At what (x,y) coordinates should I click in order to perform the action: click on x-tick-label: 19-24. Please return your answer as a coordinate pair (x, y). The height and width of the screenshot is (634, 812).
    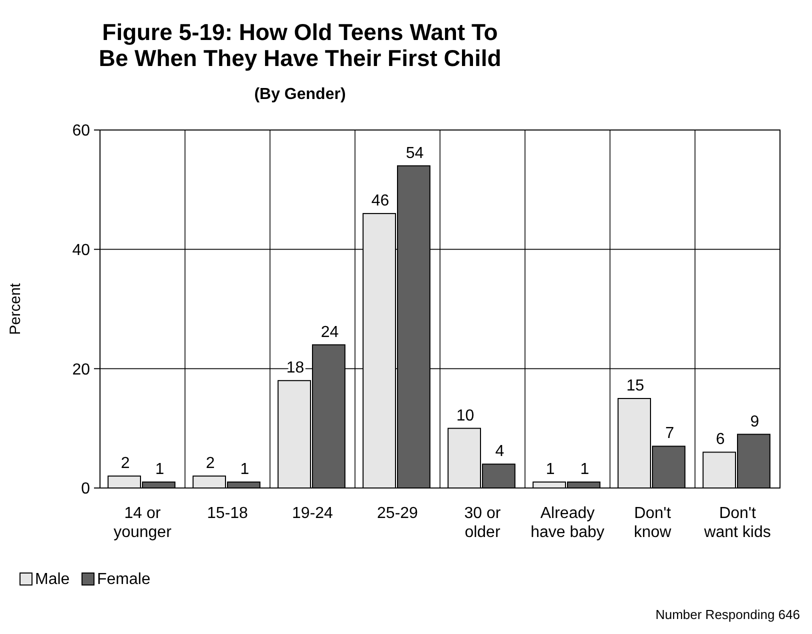
    Looking at the image, I should click on (313, 513).